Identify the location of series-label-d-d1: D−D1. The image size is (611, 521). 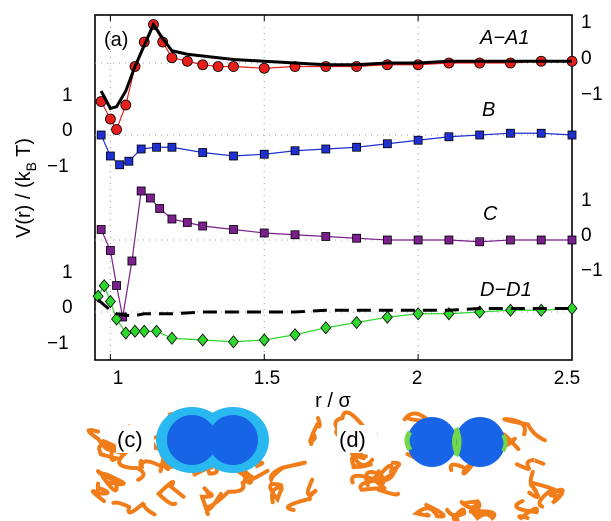
(506, 290).